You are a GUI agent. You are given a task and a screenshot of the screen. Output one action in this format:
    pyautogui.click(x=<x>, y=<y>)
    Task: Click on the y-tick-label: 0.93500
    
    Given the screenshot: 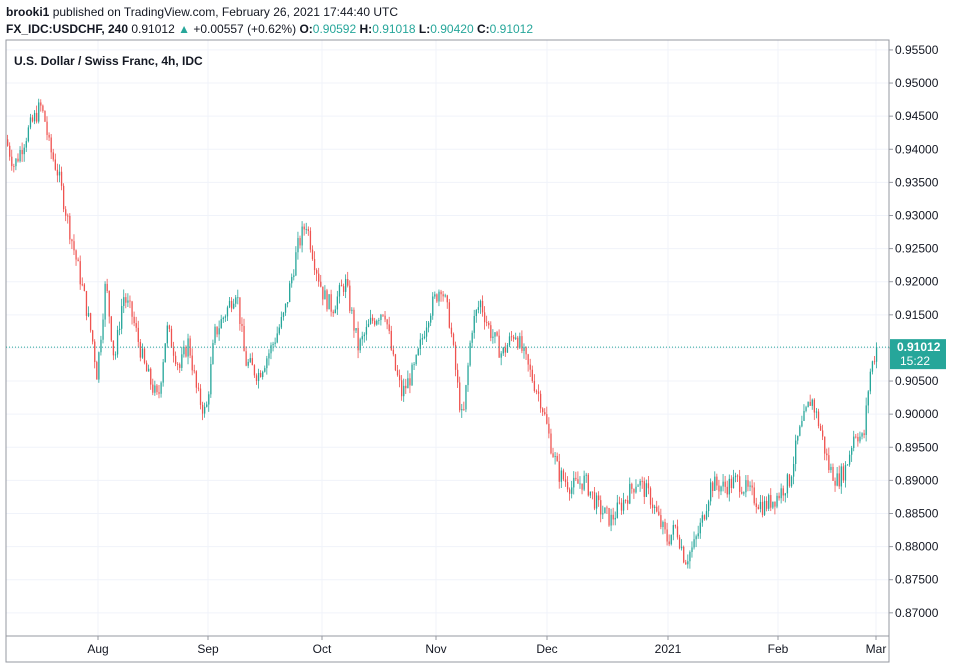 What is the action you would take?
    pyautogui.click(x=917, y=182)
    